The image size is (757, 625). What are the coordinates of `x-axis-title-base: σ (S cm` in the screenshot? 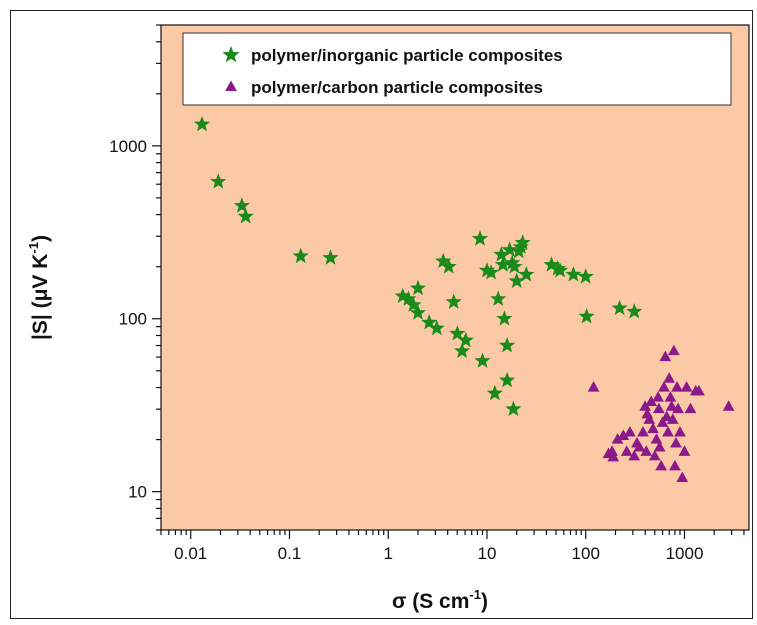 It's located at (430, 601).